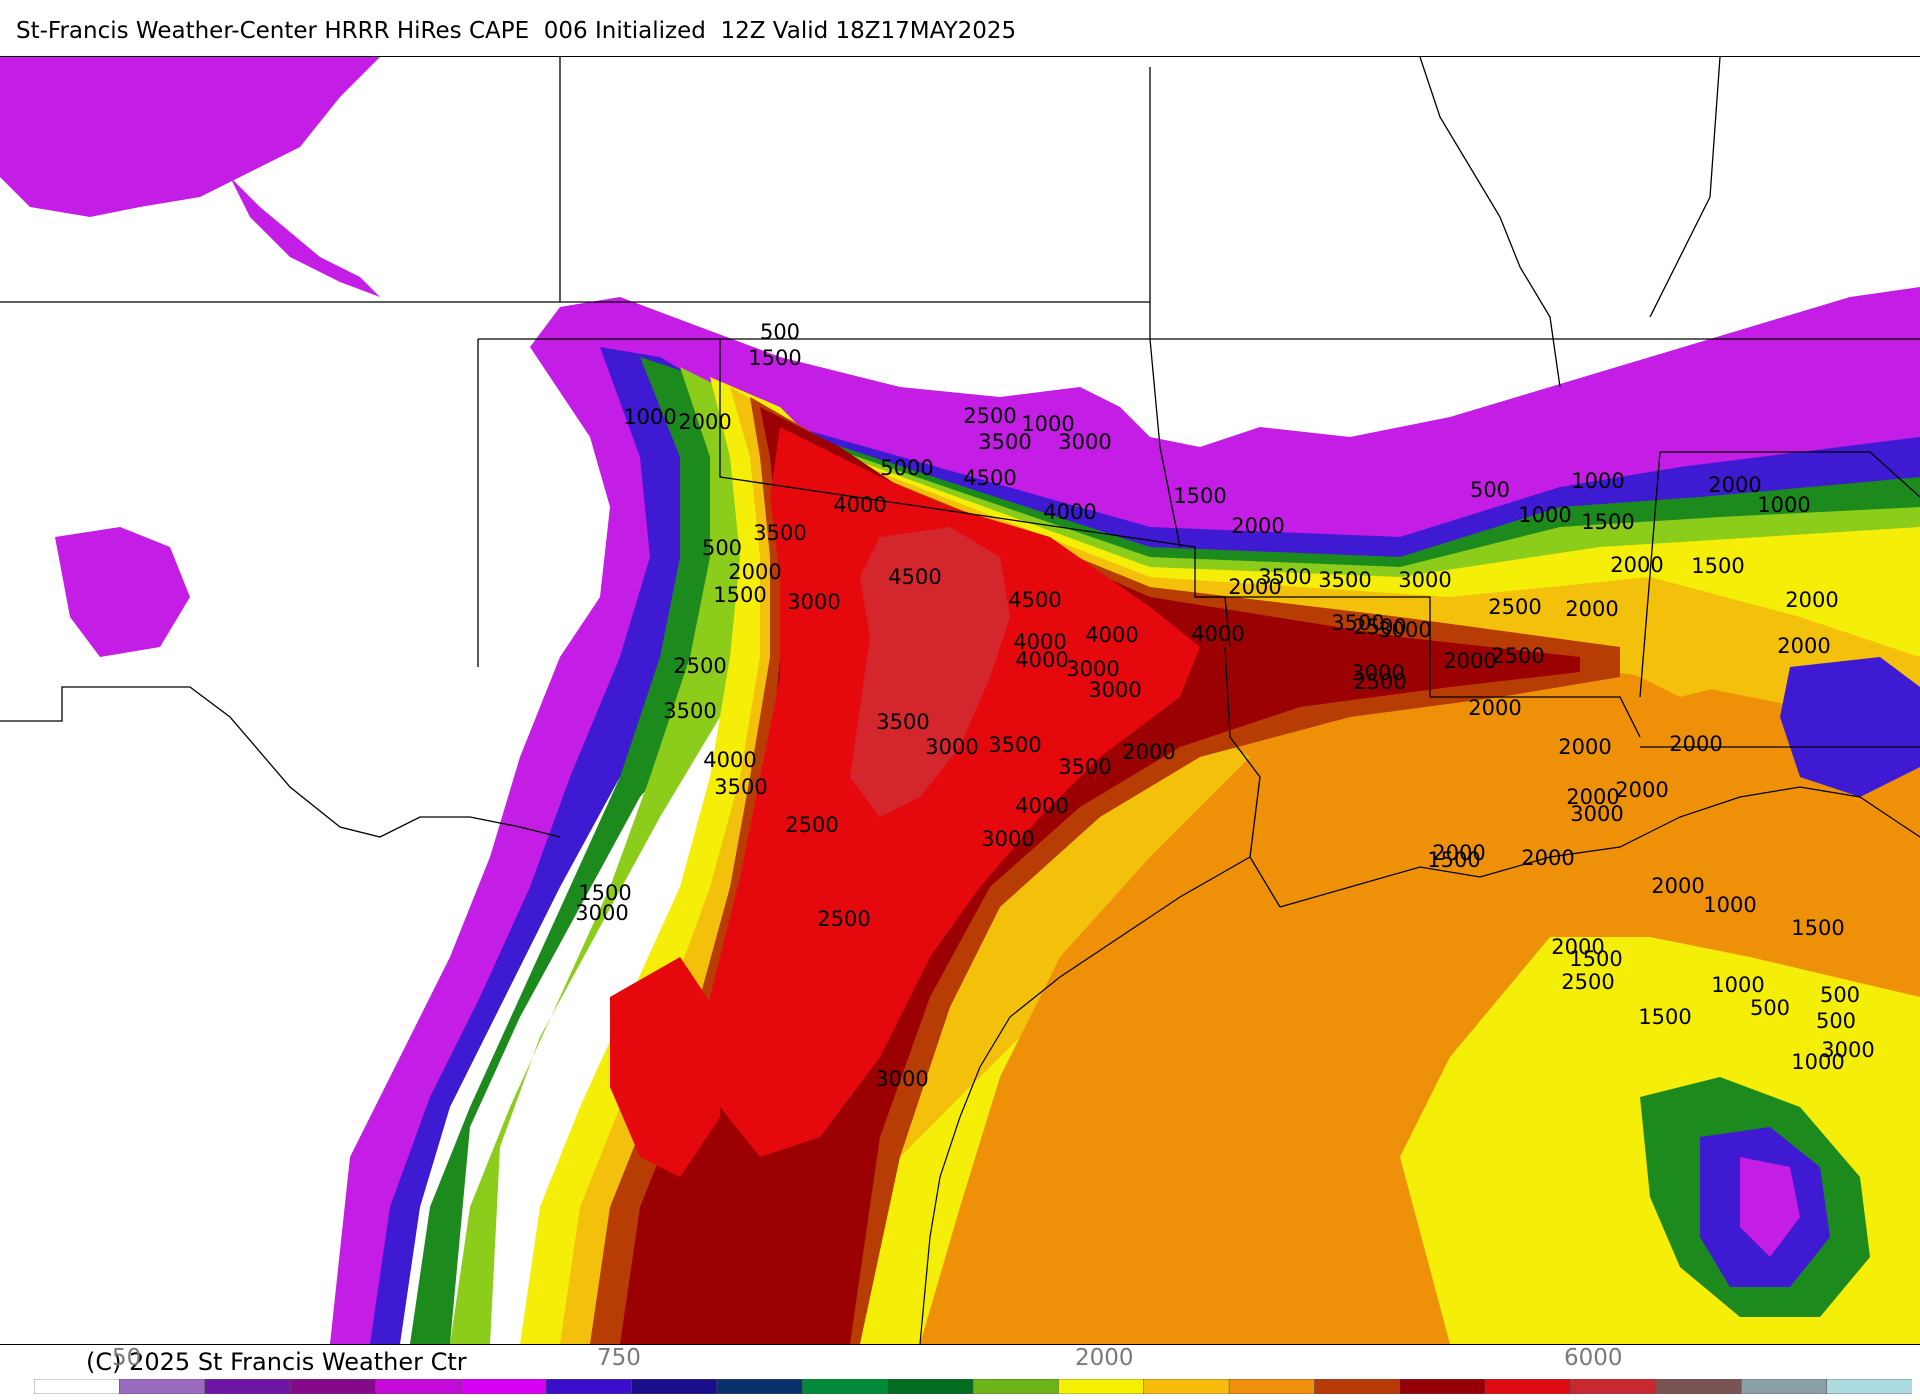 The height and width of the screenshot is (1400, 1920). Describe the element at coordinates (914, 577) in the screenshot. I see `contour-label: 4500` at that location.